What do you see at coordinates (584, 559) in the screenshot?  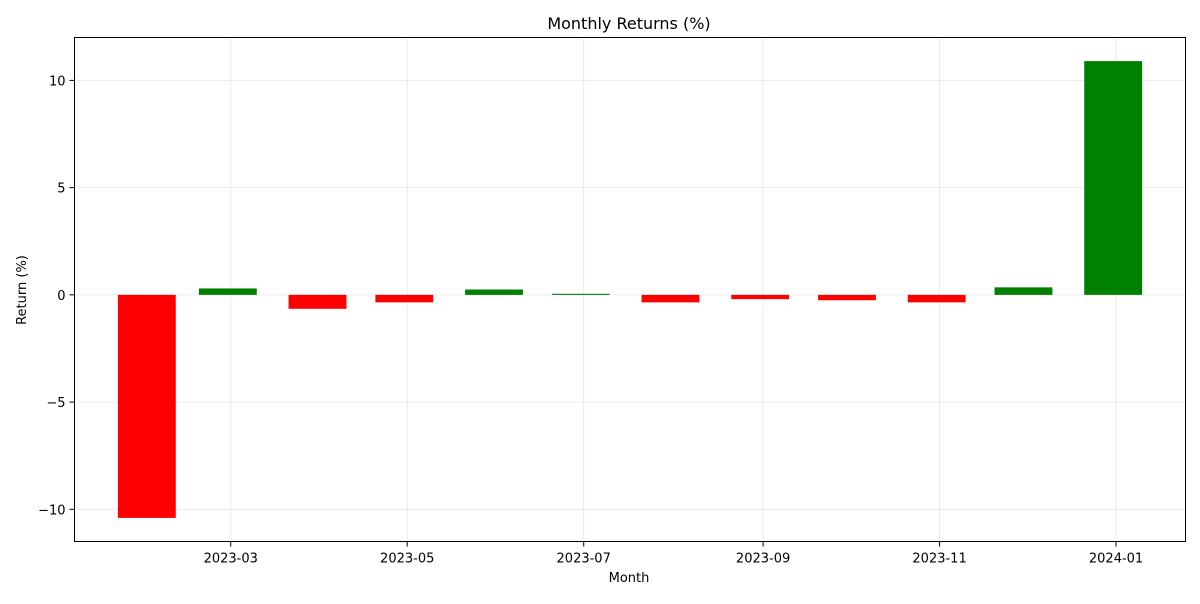 I see `x-tick-label: 2023-07` at bounding box center [584, 559].